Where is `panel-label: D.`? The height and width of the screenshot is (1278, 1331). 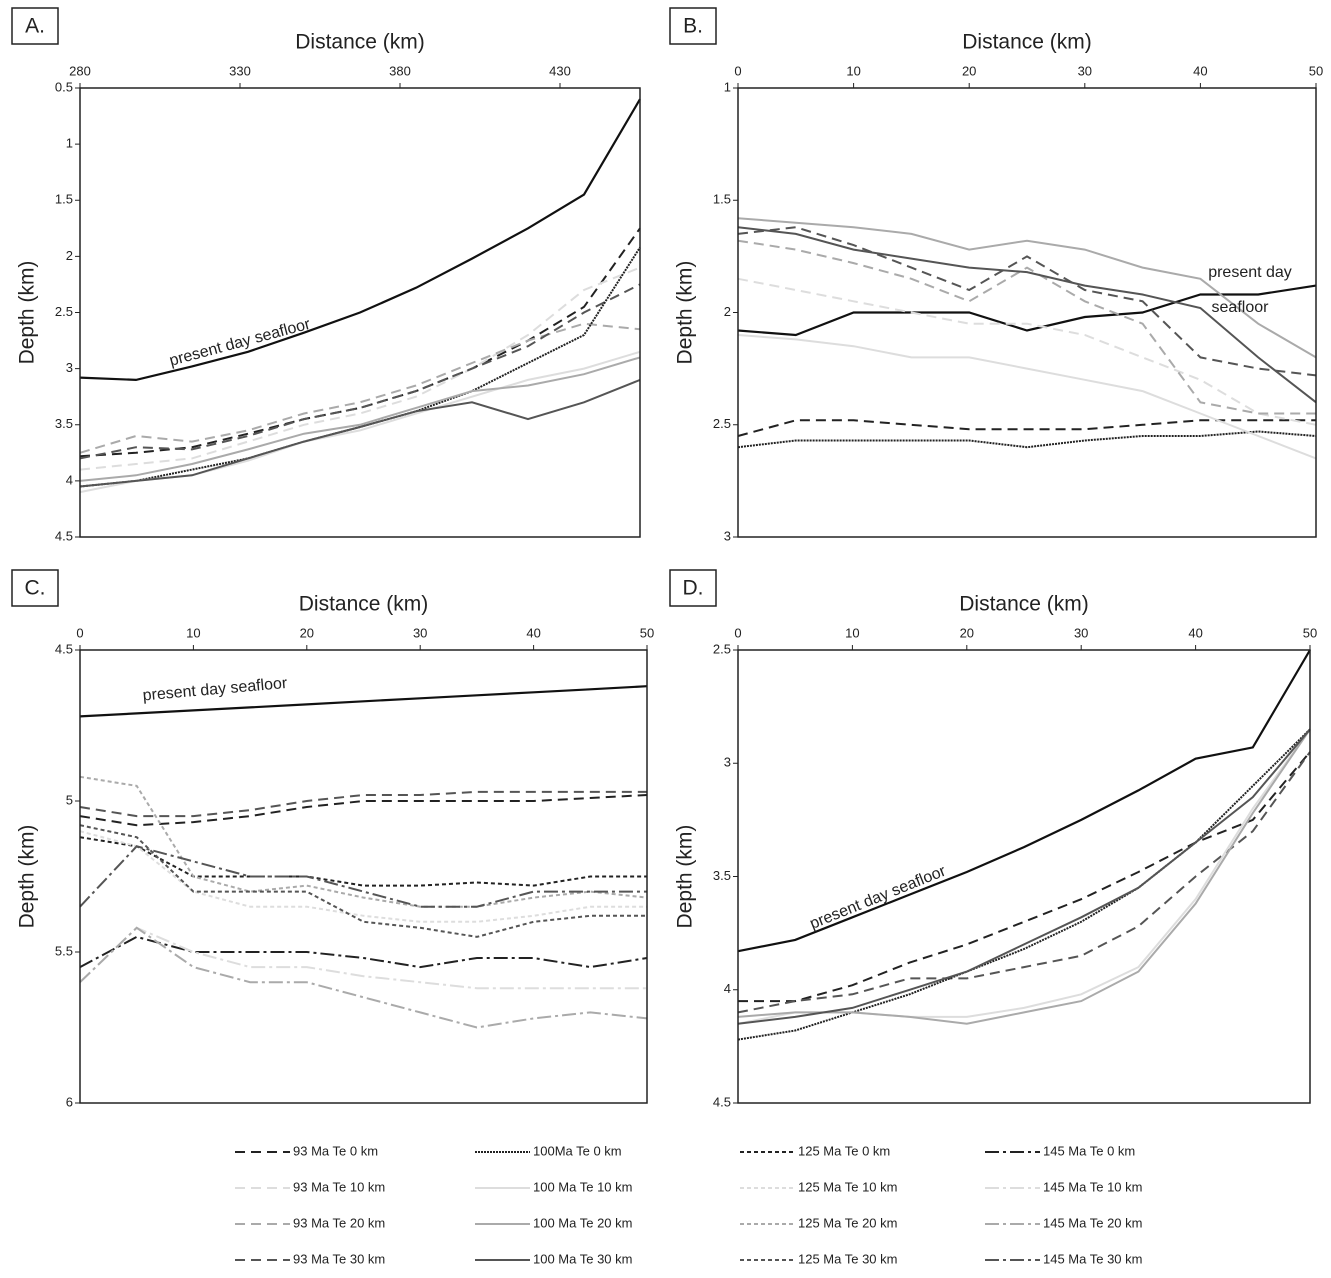
panel-label: D. is located at coordinates (693, 588).